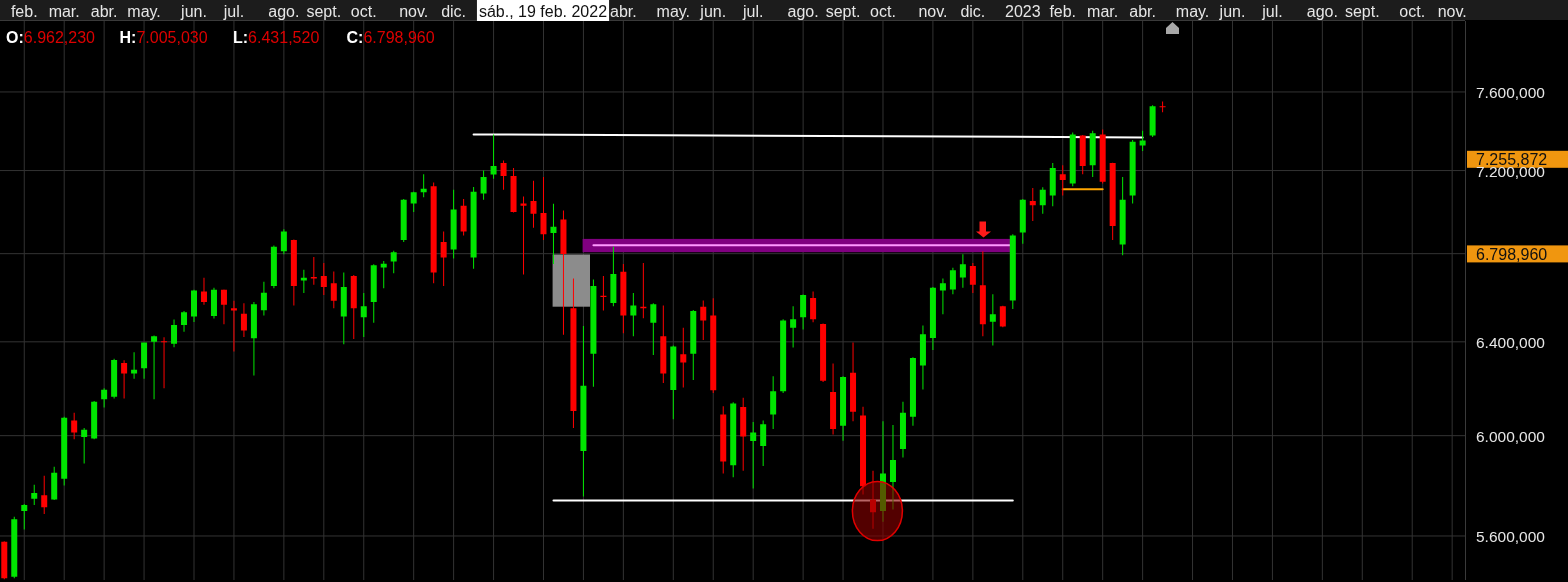 This screenshot has width=1568, height=582. I want to click on text: 6.798,960, so click(1512, 254).